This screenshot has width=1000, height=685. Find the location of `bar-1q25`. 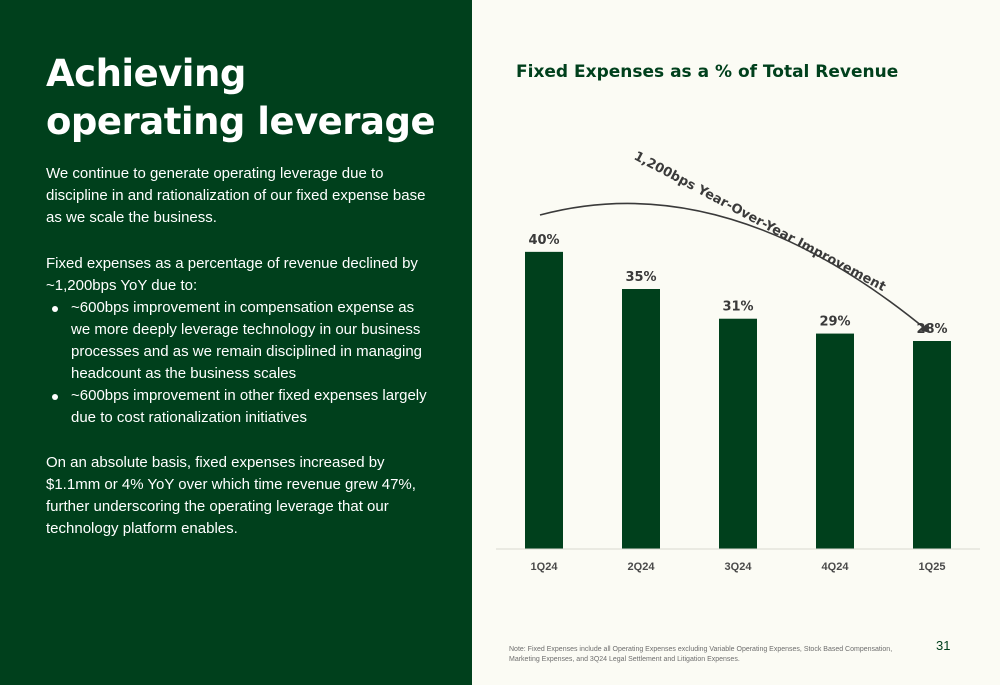

bar-1q25 is located at coordinates (932, 445).